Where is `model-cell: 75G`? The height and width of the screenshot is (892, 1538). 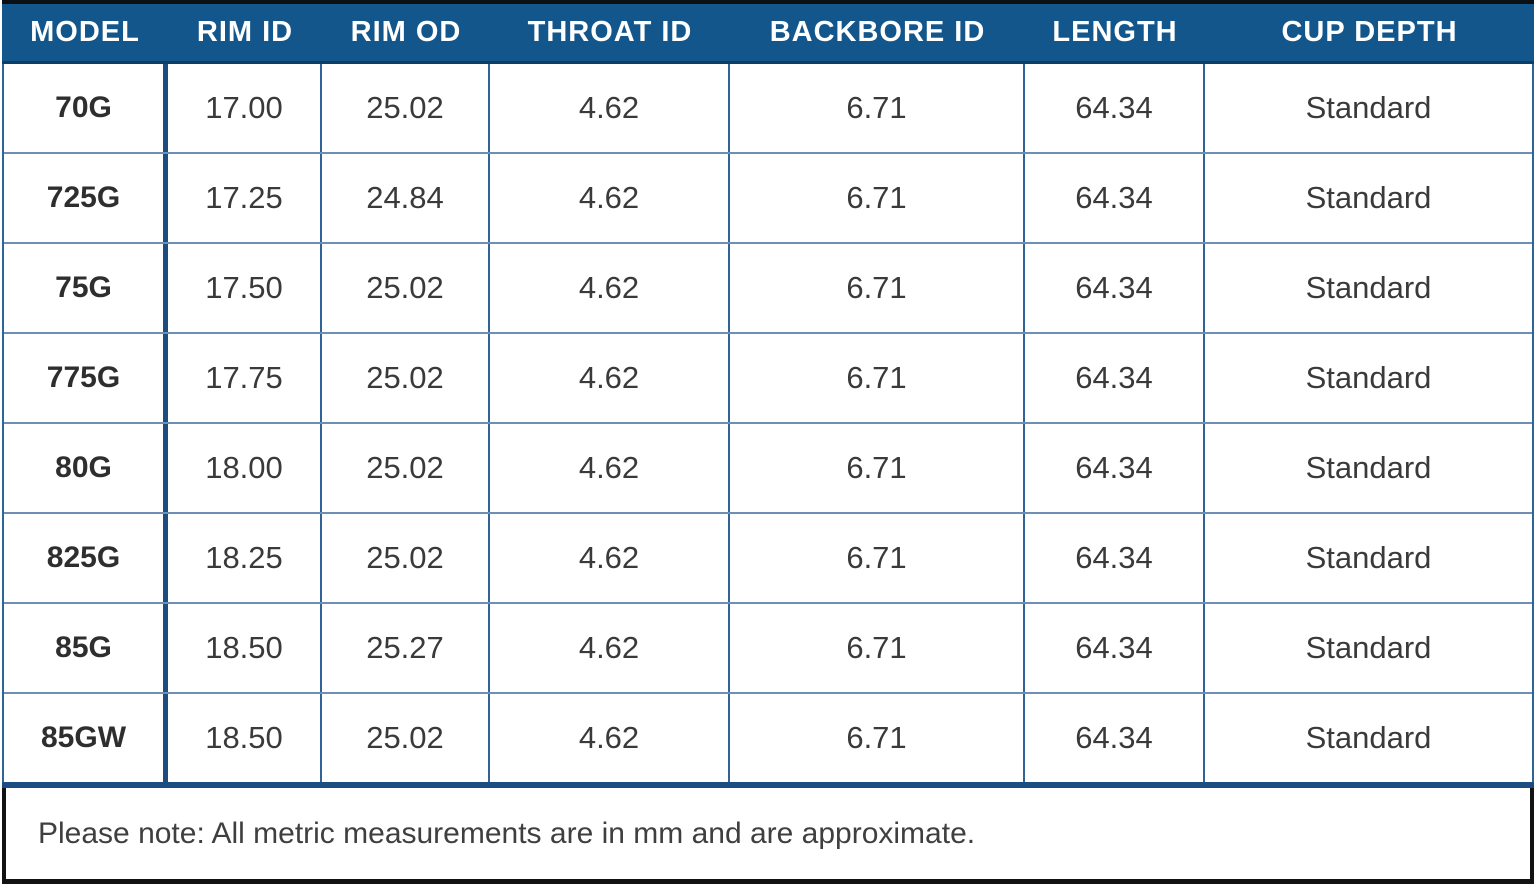
model-cell: 75G is located at coordinates (86, 288).